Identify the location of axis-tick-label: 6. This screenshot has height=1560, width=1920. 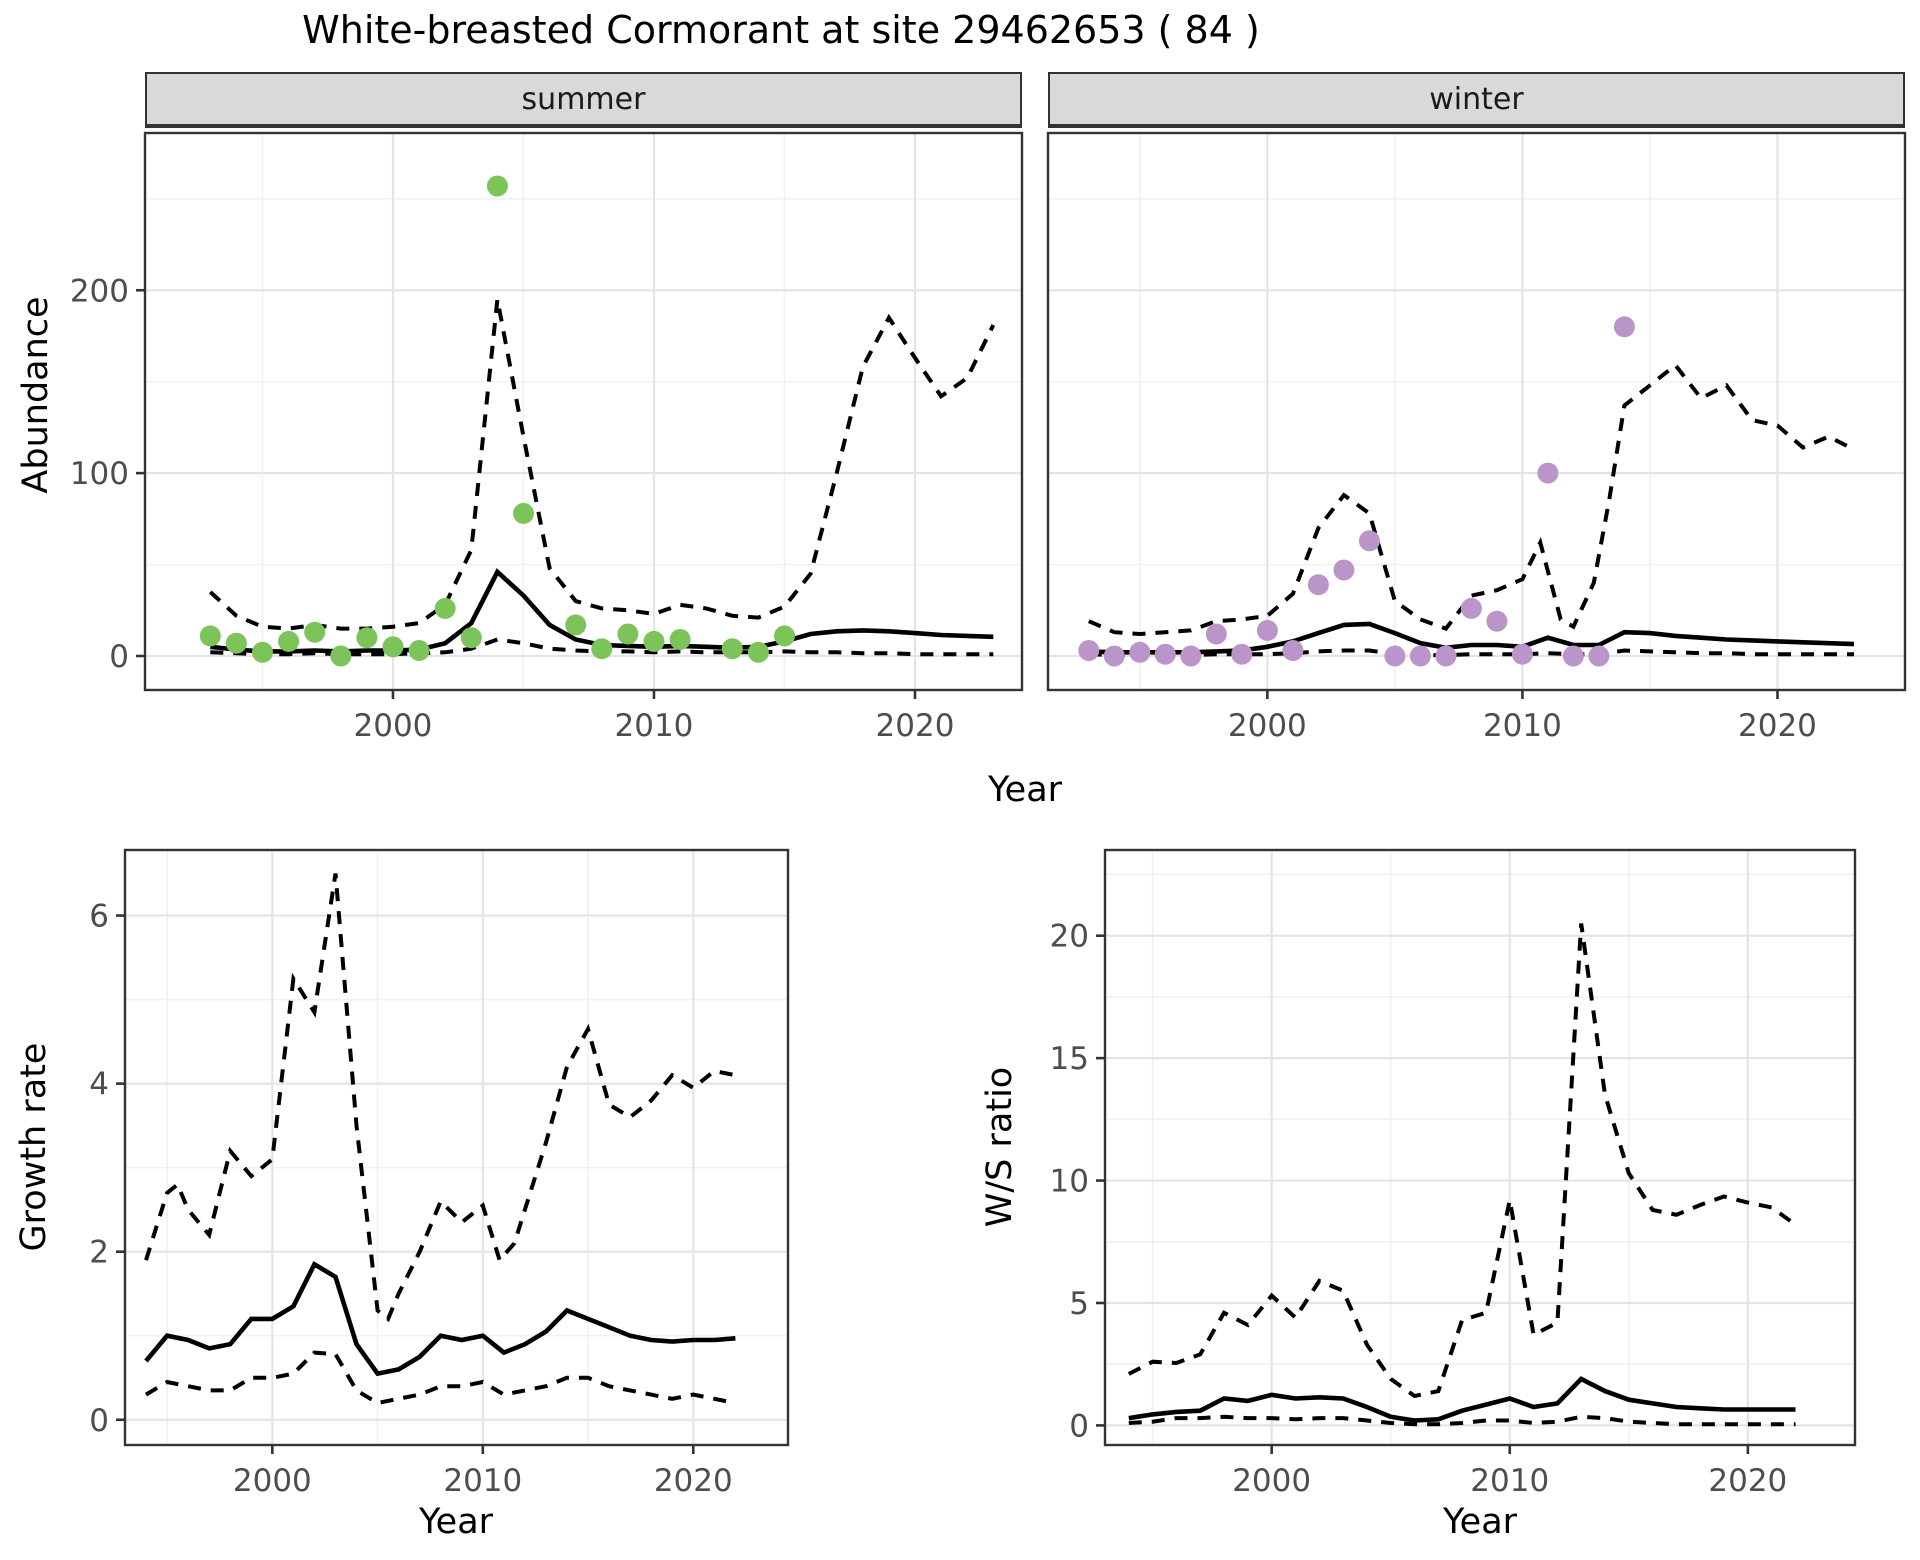
(99, 917).